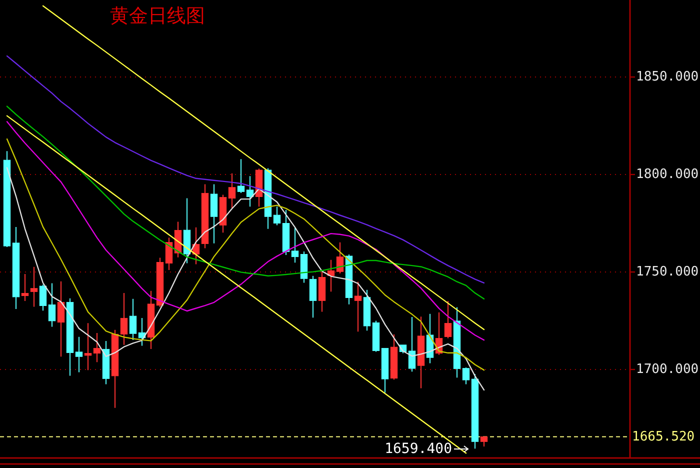  What do you see at coordinates (663, 436) in the screenshot?
I see `ref-line-label: 1665.520` at bounding box center [663, 436].